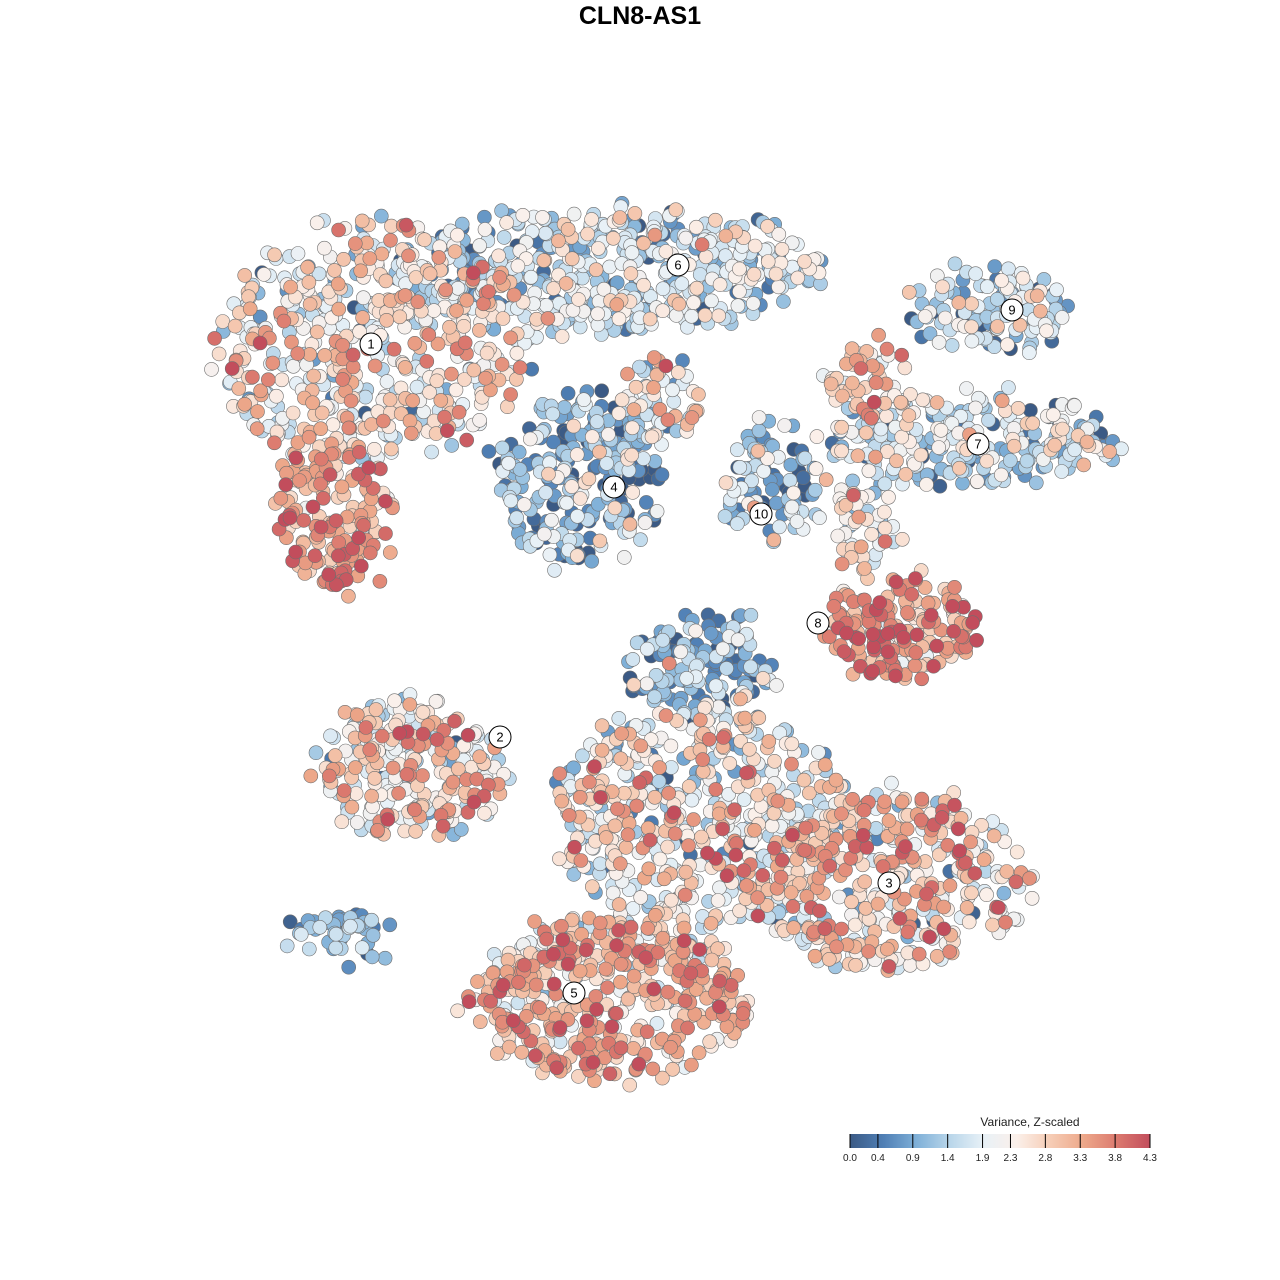  Describe the element at coordinates (371, 344) in the screenshot. I see `cluster-label-1: 1` at that location.